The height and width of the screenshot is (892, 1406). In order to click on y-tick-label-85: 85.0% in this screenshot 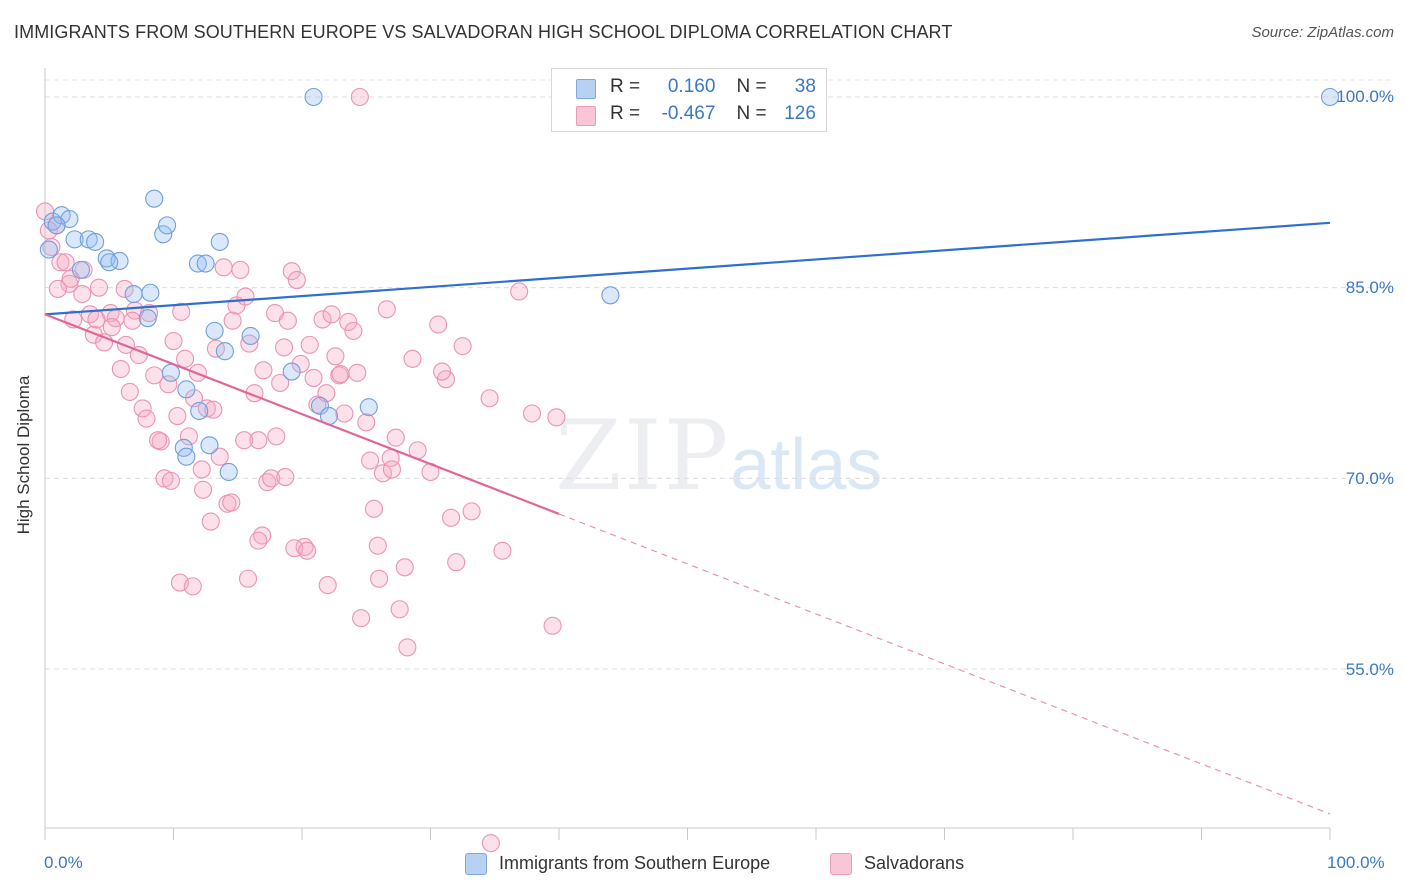, I will do `click(1369, 287)`.